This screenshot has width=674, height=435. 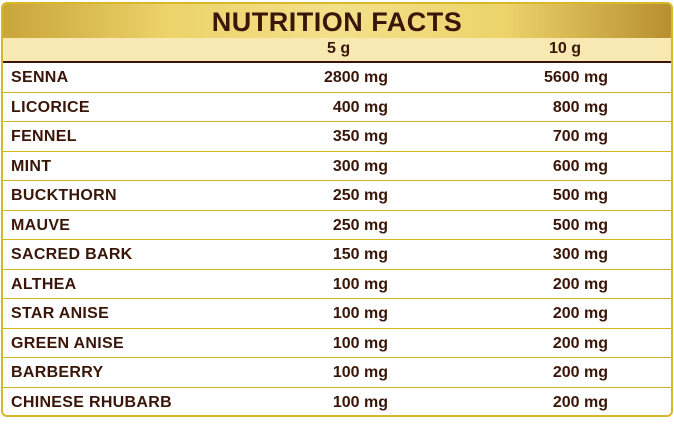 What do you see at coordinates (360, 254) in the screenshot?
I see `amount-5g: 150 mg` at bounding box center [360, 254].